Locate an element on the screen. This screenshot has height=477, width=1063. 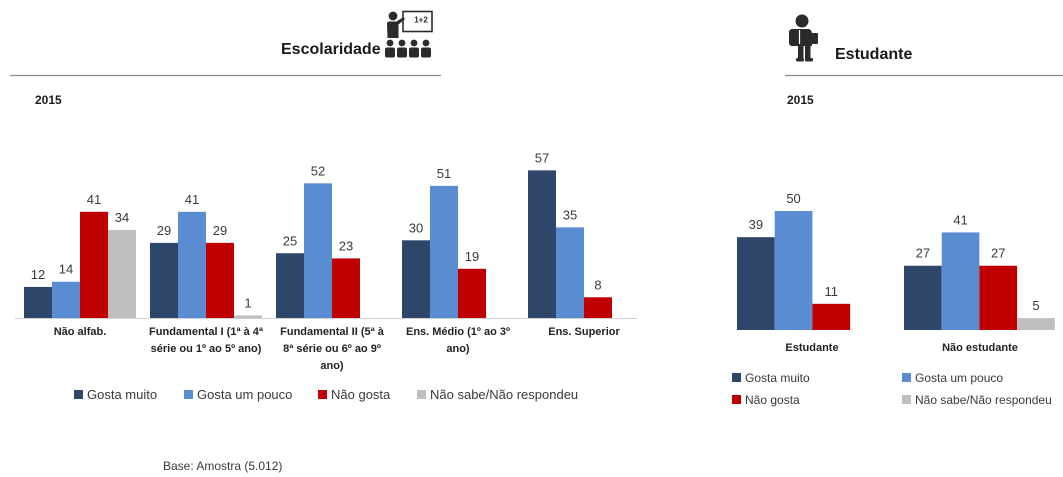
data-label: 52 is located at coordinates (318, 170).